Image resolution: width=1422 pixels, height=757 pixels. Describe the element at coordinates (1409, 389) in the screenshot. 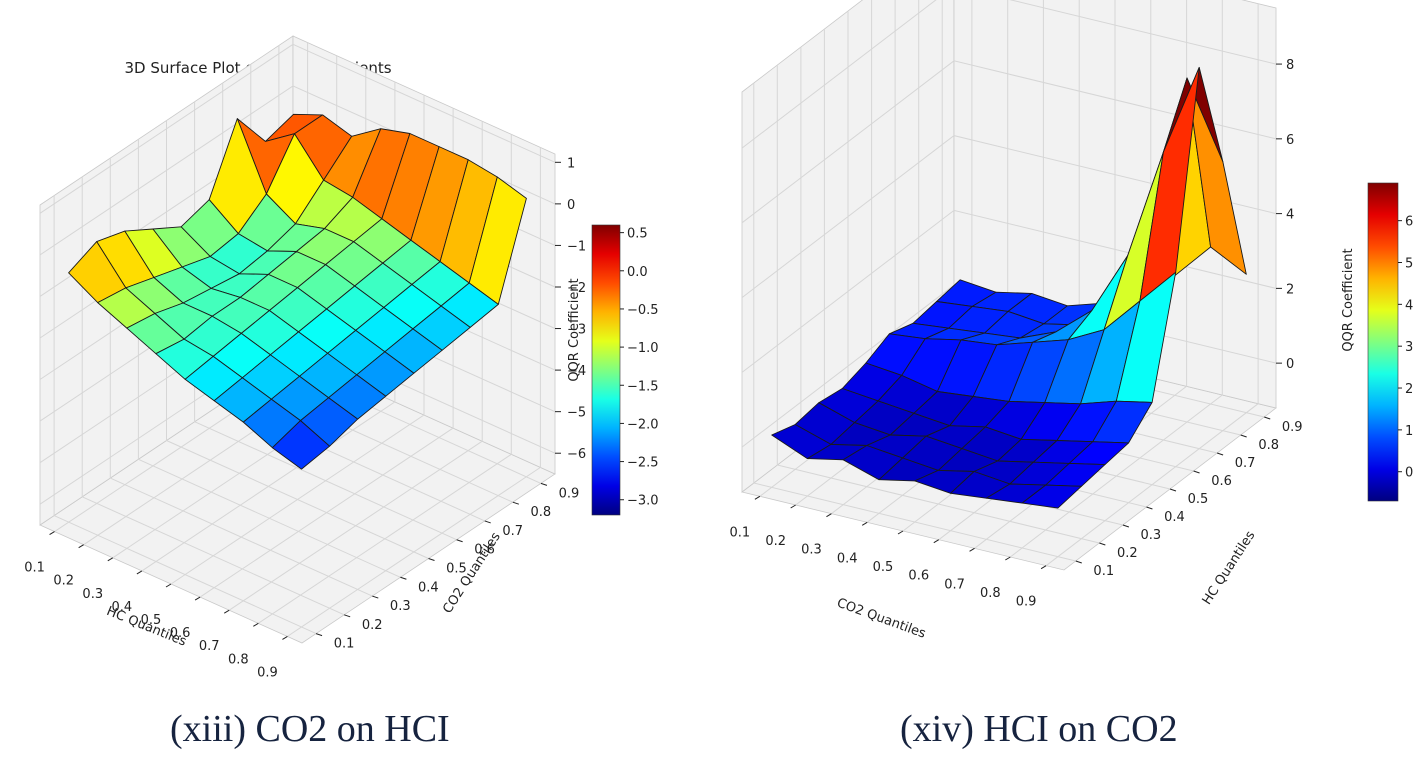

I see `colorbar-tick-label: 2` at that location.